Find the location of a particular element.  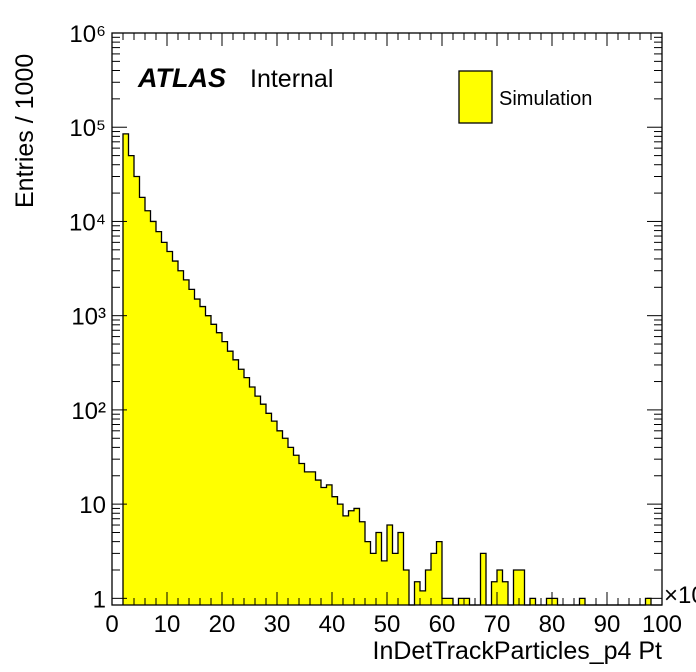

y-tick-label: 10⁴ is located at coordinates (87, 222).